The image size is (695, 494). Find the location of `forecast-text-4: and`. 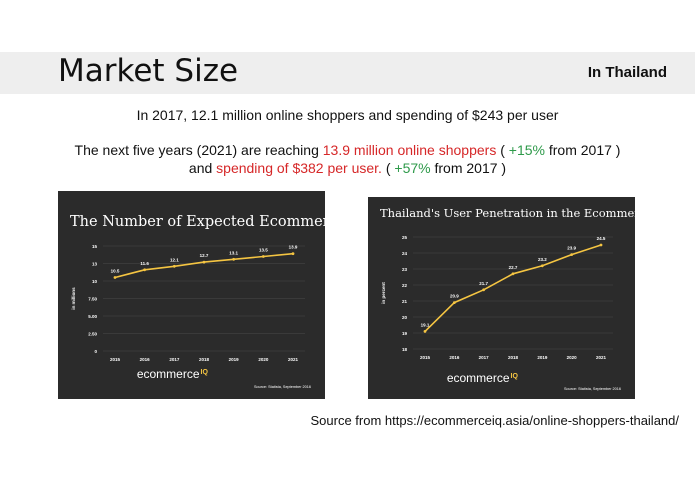

forecast-text-4: and is located at coordinates (202, 168).